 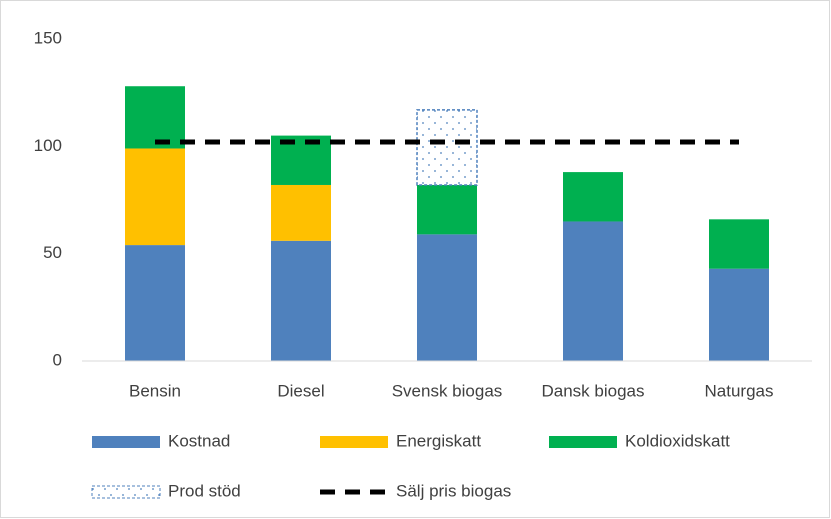 What do you see at coordinates (677, 440) in the screenshot?
I see `legend-label: Koldioxidskatt` at bounding box center [677, 440].